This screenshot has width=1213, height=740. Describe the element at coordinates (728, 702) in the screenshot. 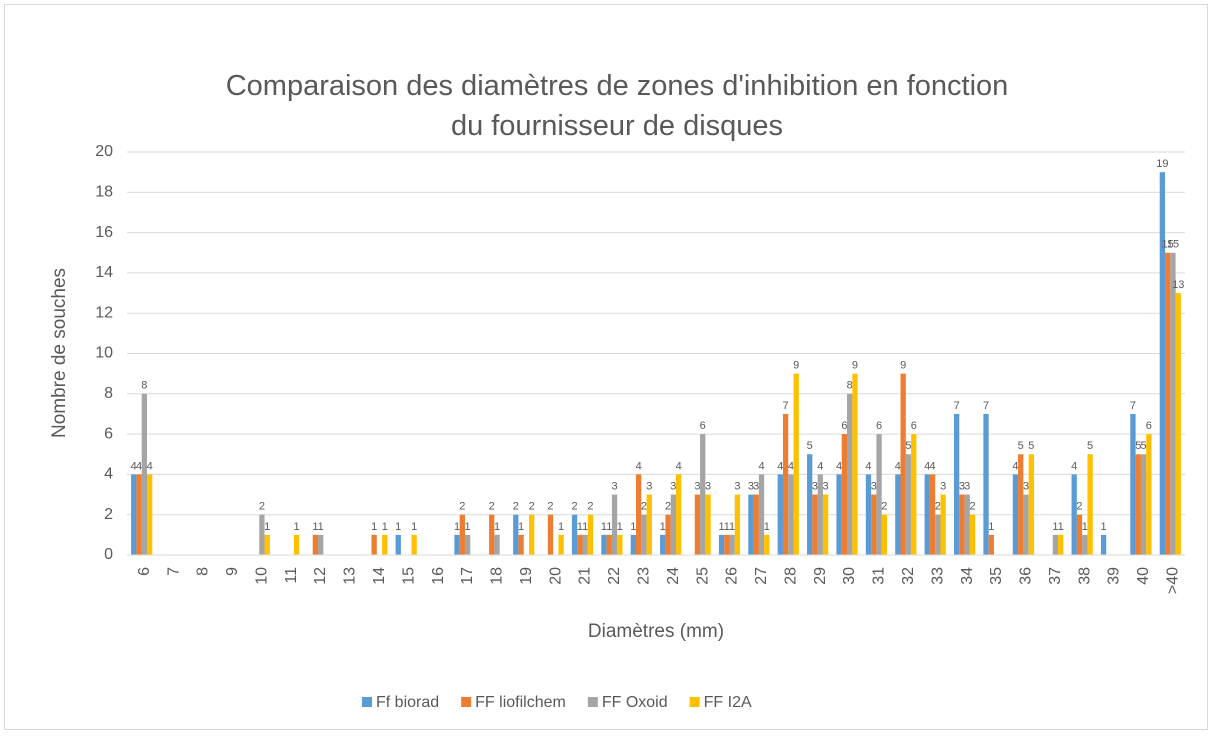

I see `legend-label: FF I2A` at that location.